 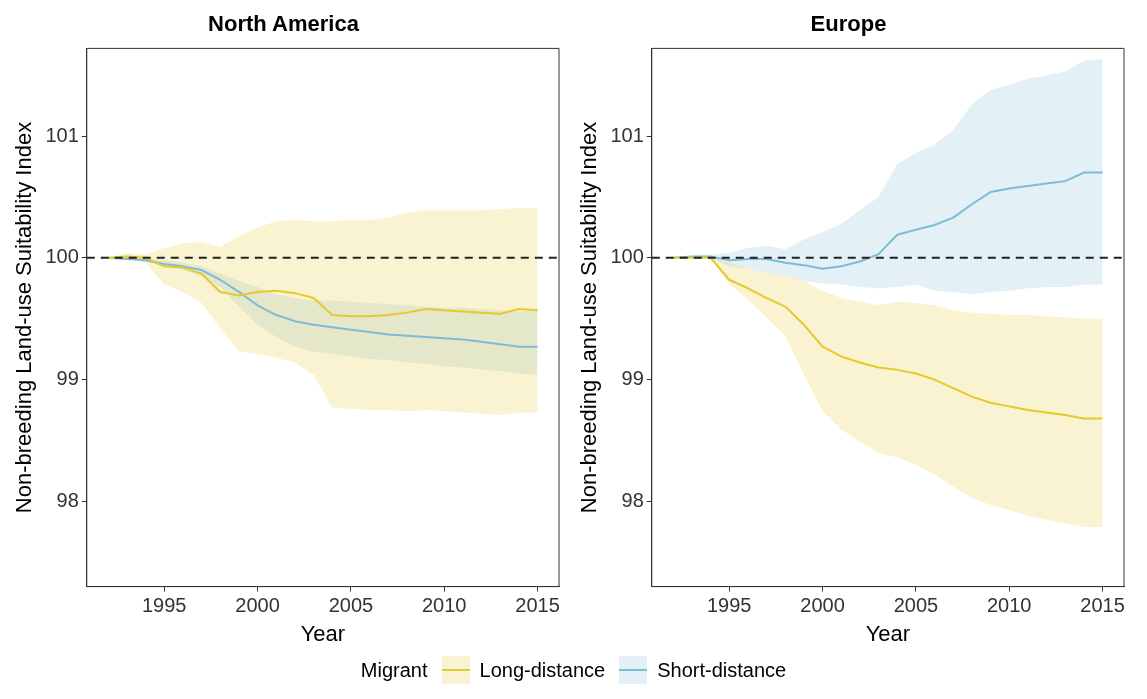 I want to click on chart-title: North America, so click(x=284, y=24).